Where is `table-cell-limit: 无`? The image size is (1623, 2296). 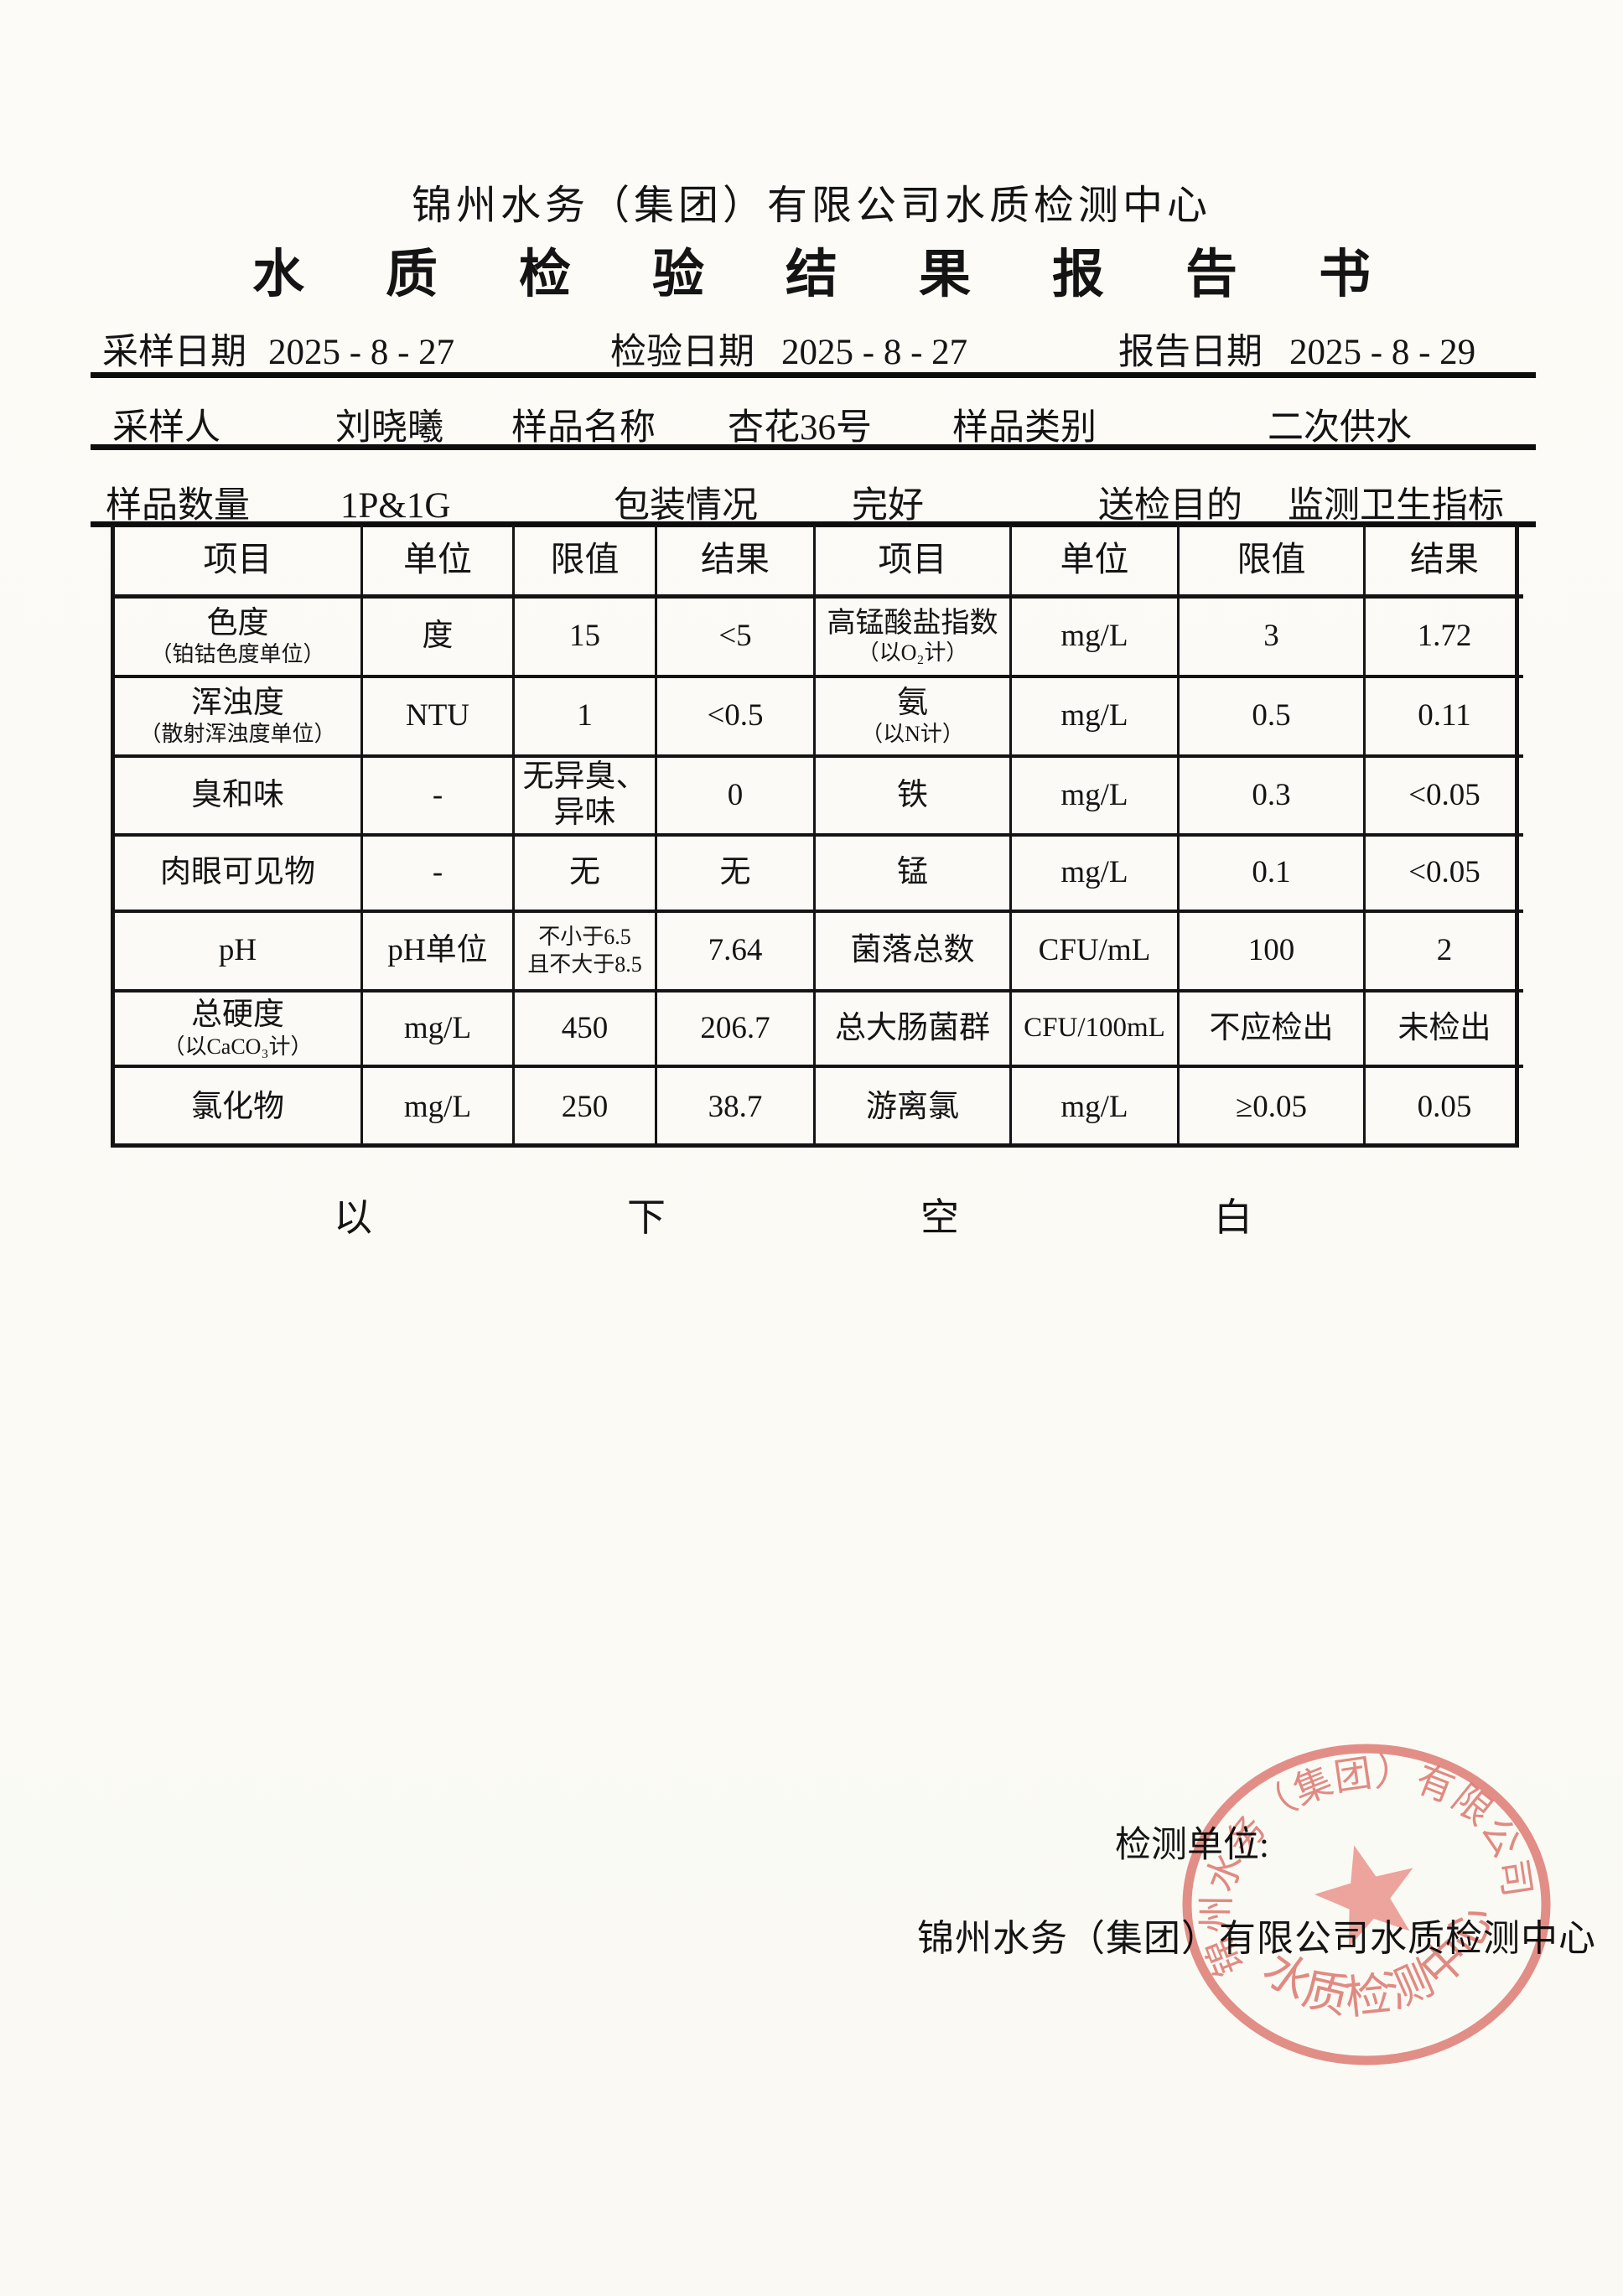 table-cell-limit: 无 is located at coordinates (586, 875).